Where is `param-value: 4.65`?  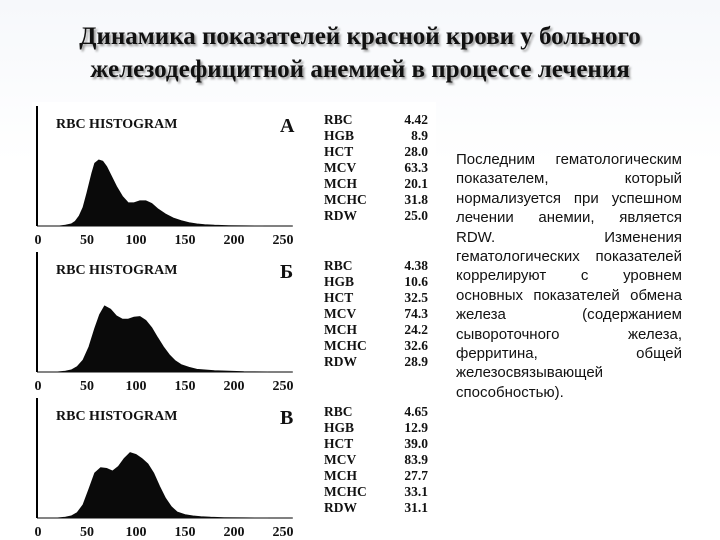
param-value: 4.65 is located at coordinates (416, 411).